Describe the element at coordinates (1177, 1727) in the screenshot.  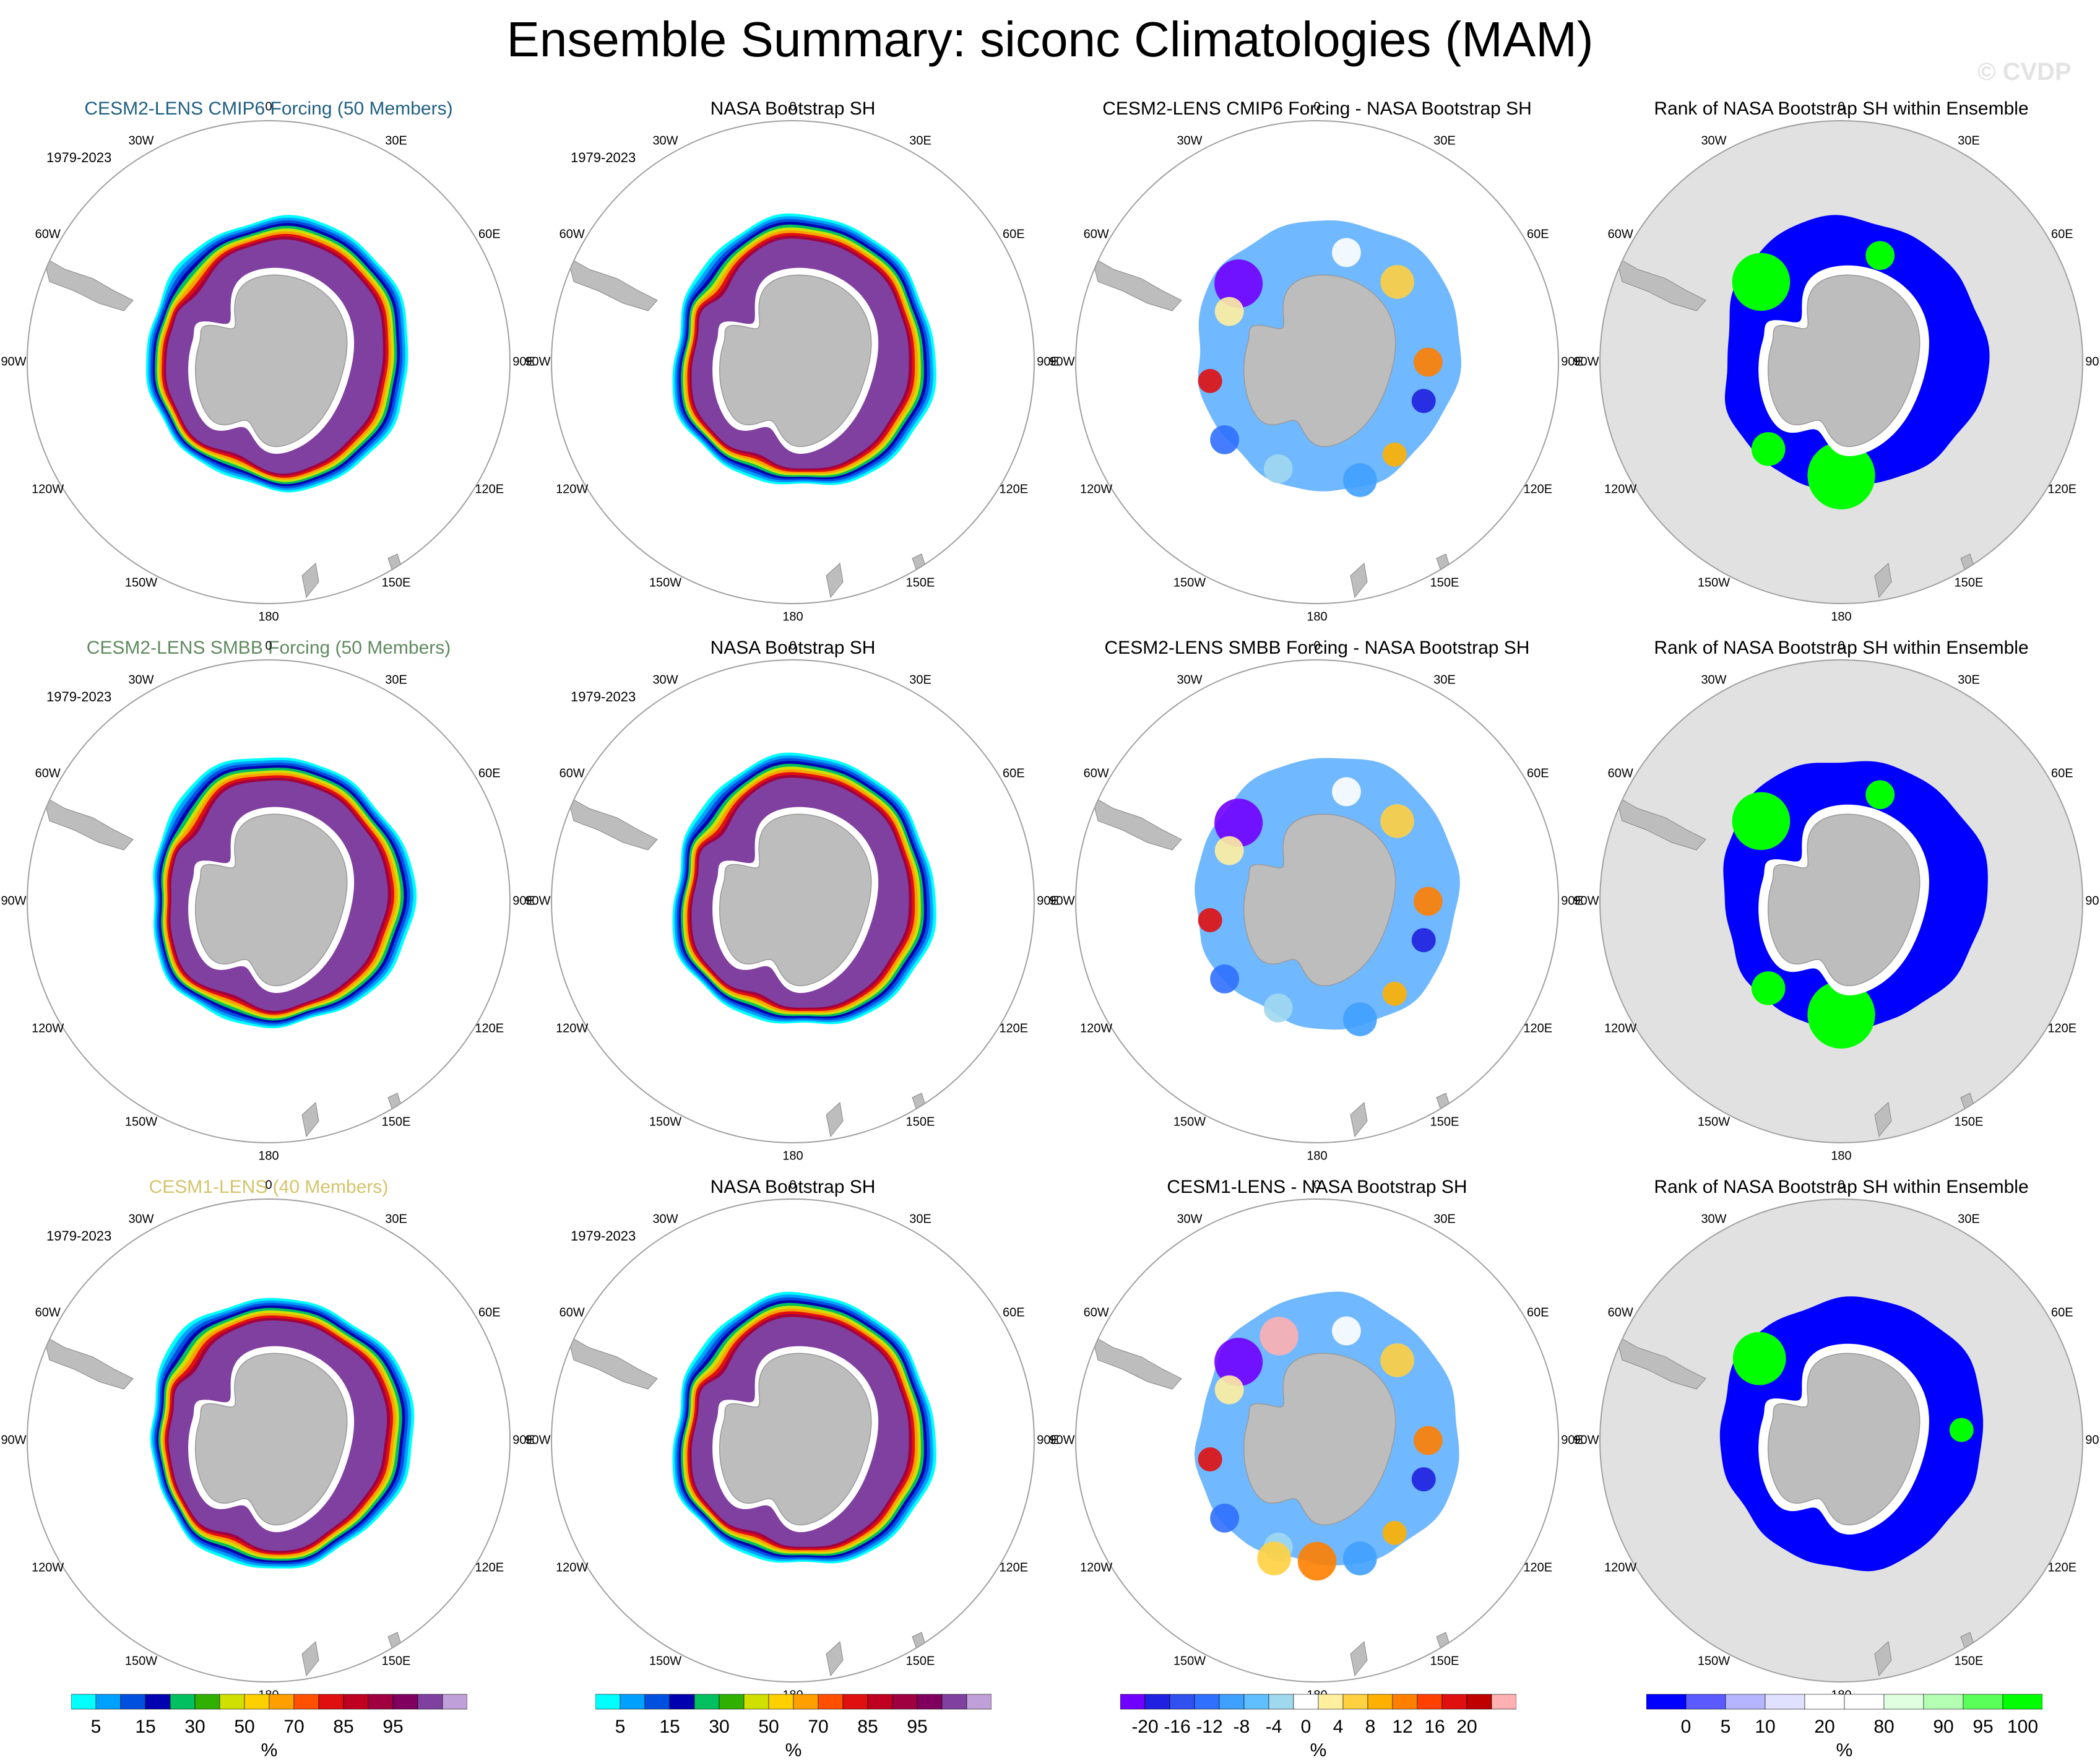
I see `colorbar-tick-label: -16` at that location.